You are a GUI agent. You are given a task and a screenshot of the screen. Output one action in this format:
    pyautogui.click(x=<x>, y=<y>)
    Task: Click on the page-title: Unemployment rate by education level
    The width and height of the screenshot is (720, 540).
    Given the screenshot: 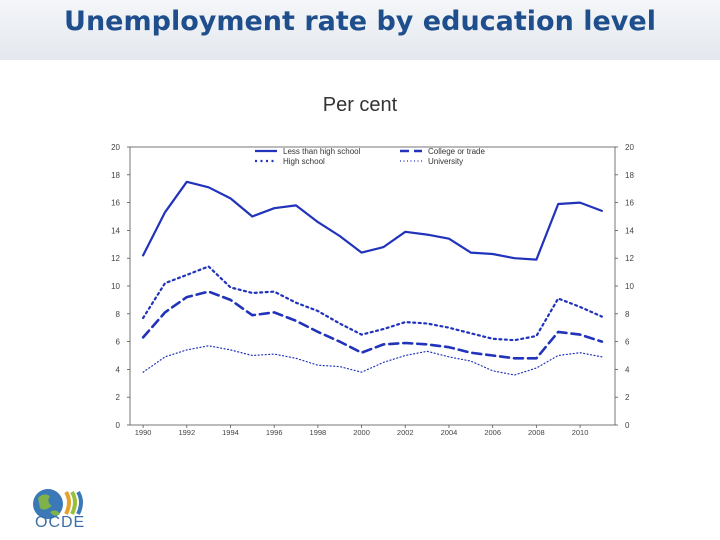 What is the action you would take?
    pyautogui.click(x=360, y=21)
    